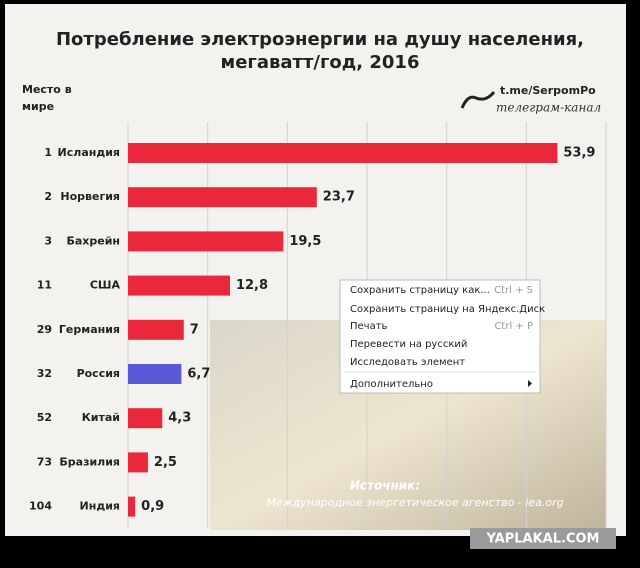 Image resolution: width=640 pixels, height=568 pixels. Describe the element at coordinates (305, 241) in the screenshot. I see `value-label: 19,5` at that location.